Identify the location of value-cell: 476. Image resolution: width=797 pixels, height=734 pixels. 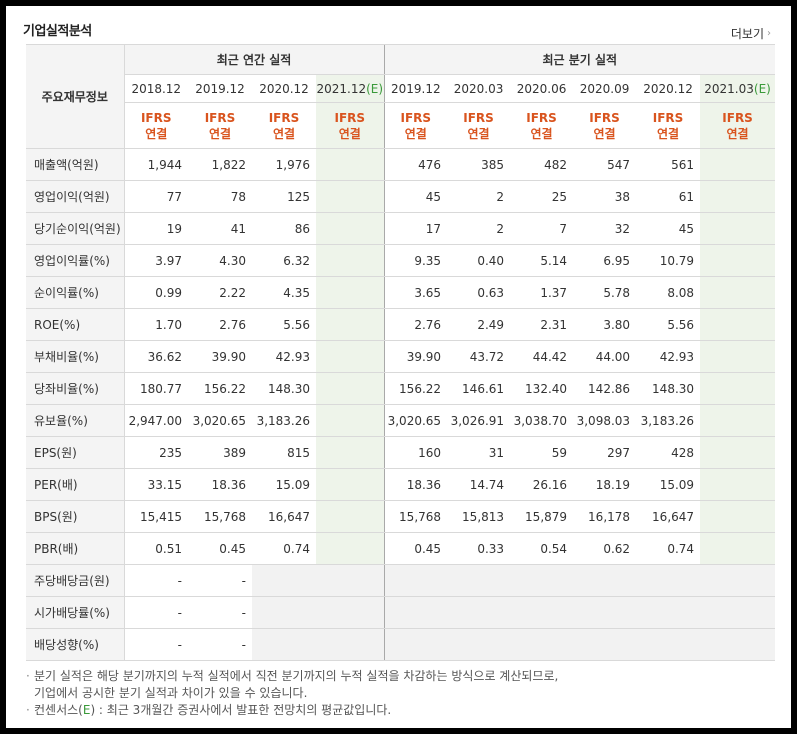
(415, 164).